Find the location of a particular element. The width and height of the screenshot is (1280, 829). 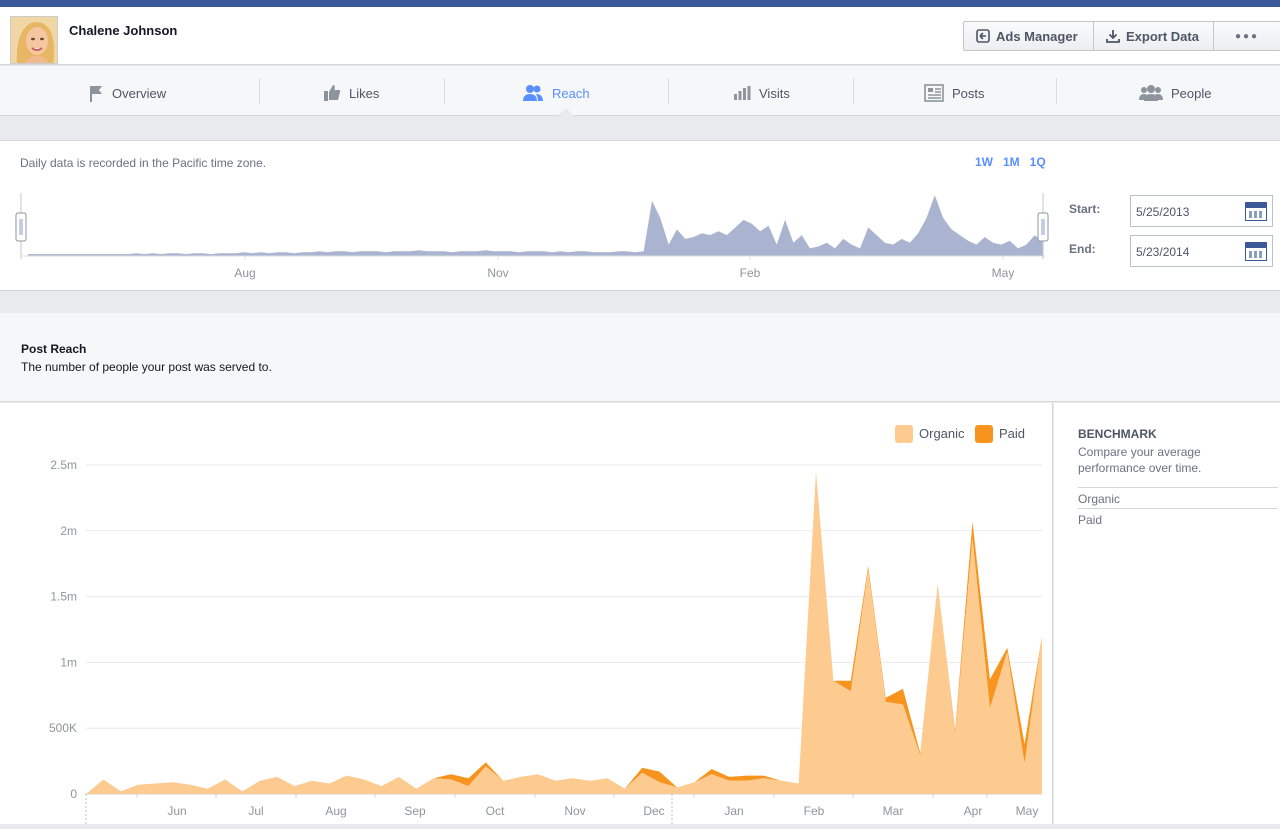

x-tick-label: Oct is located at coordinates (495, 811).